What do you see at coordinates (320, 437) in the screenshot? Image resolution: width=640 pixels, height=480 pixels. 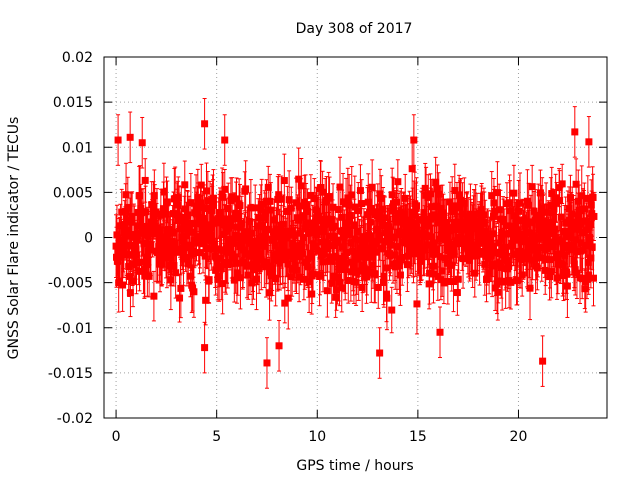 I see `x-tick-labels: 0 5 10 15 20` at bounding box center [320, 437].